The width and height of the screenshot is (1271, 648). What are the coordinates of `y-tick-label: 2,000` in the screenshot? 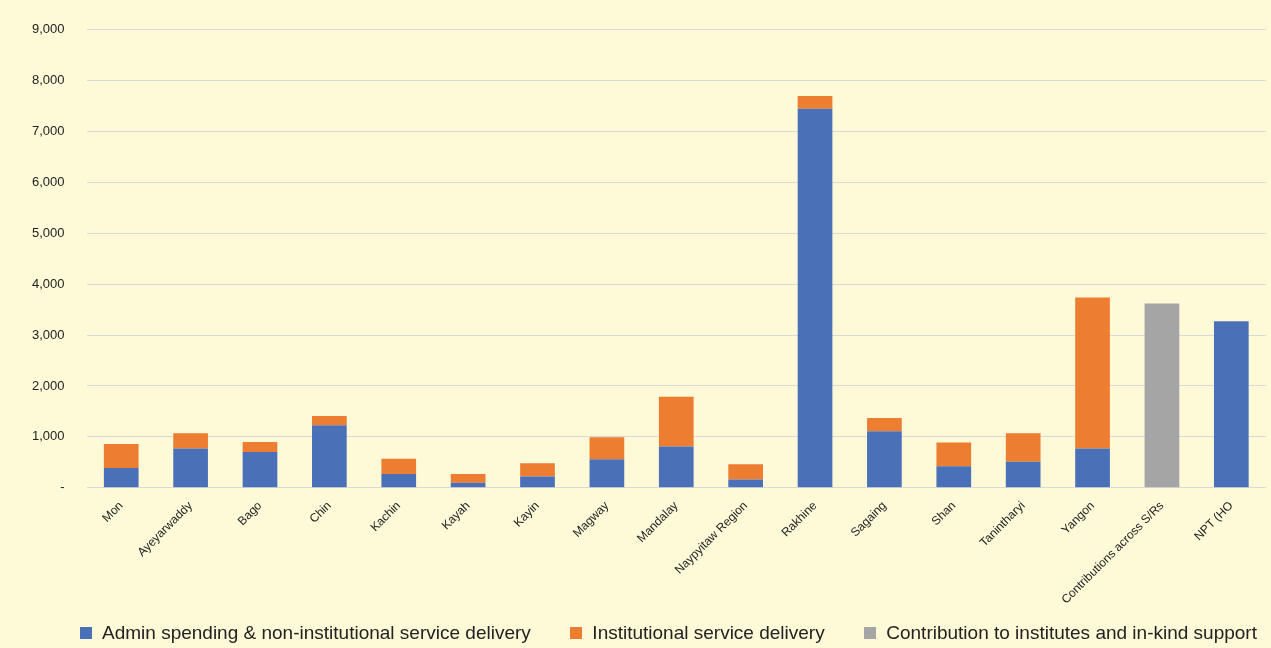 It's located at (48, 385).